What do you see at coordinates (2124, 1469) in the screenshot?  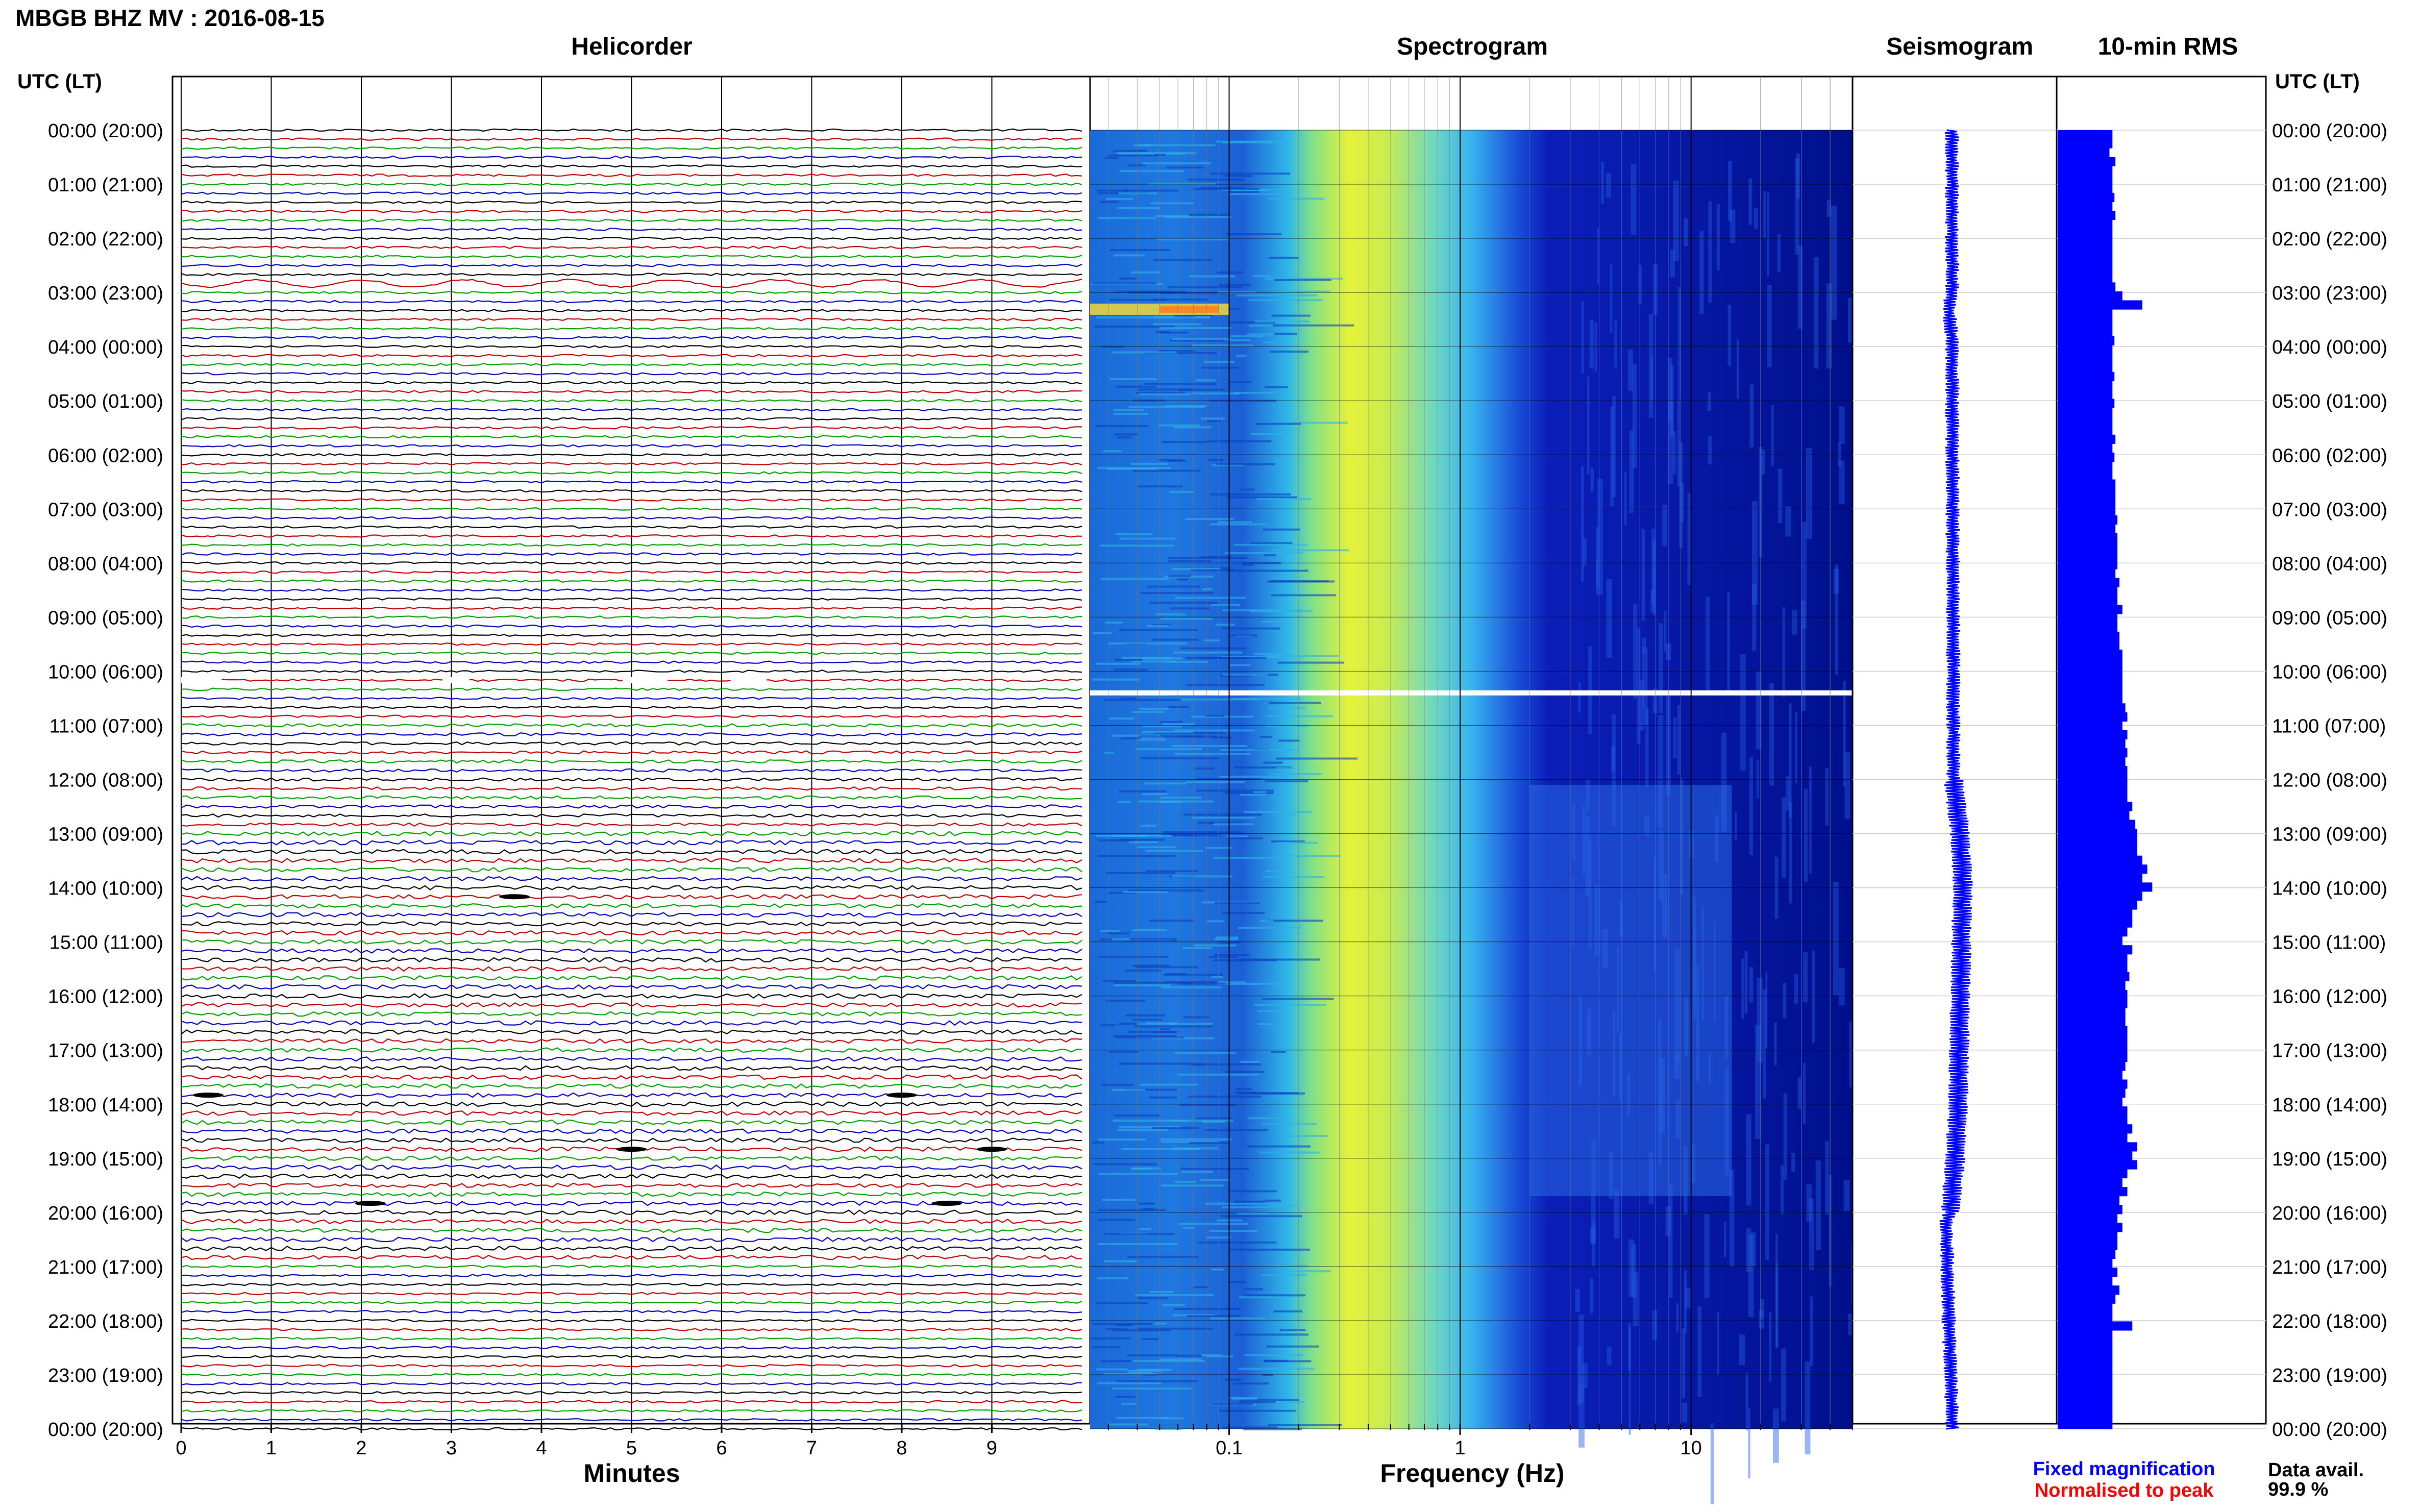 I see `legend-fixed-magnification: Fixed magnification` at bounding box center [2124, 1469].